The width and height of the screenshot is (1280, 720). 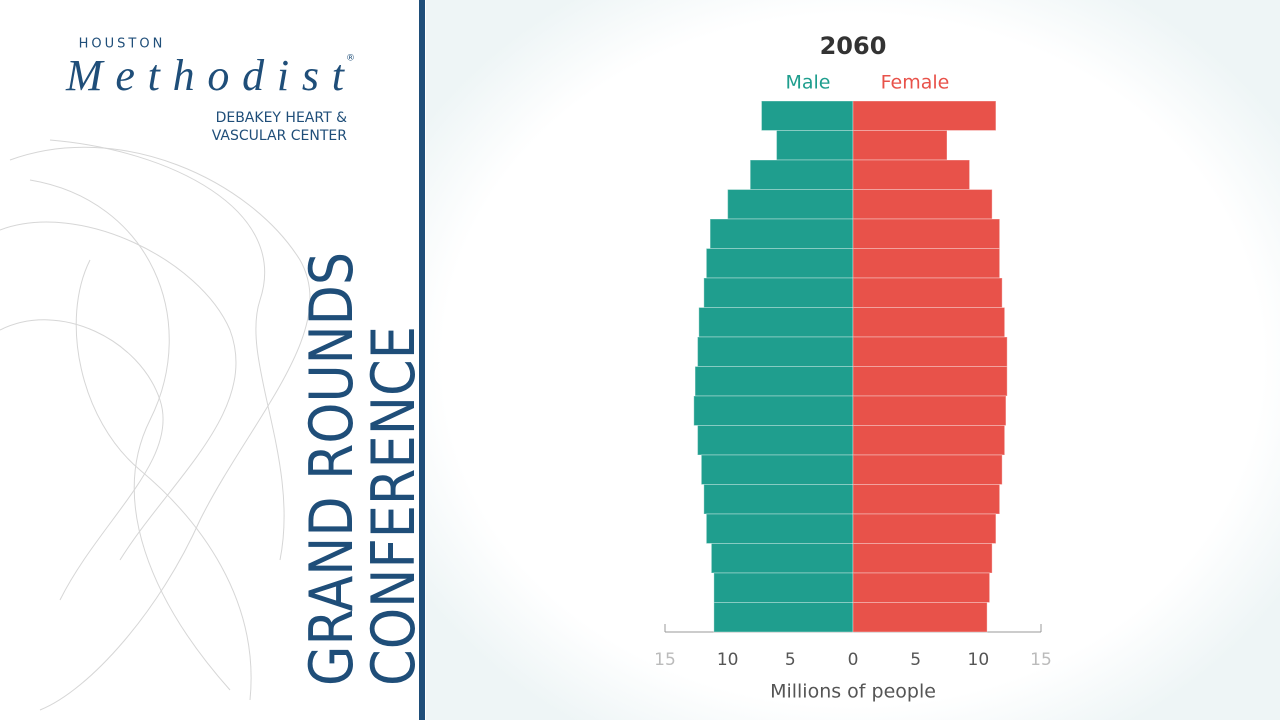 I want to click on divider, so click(x=422, y=360).